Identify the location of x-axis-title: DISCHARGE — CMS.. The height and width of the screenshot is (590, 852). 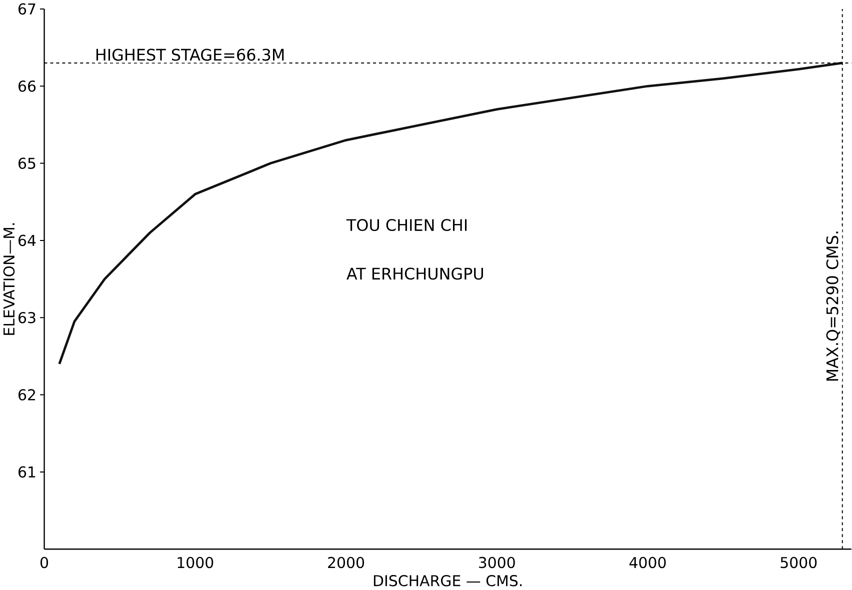
(448, 580).